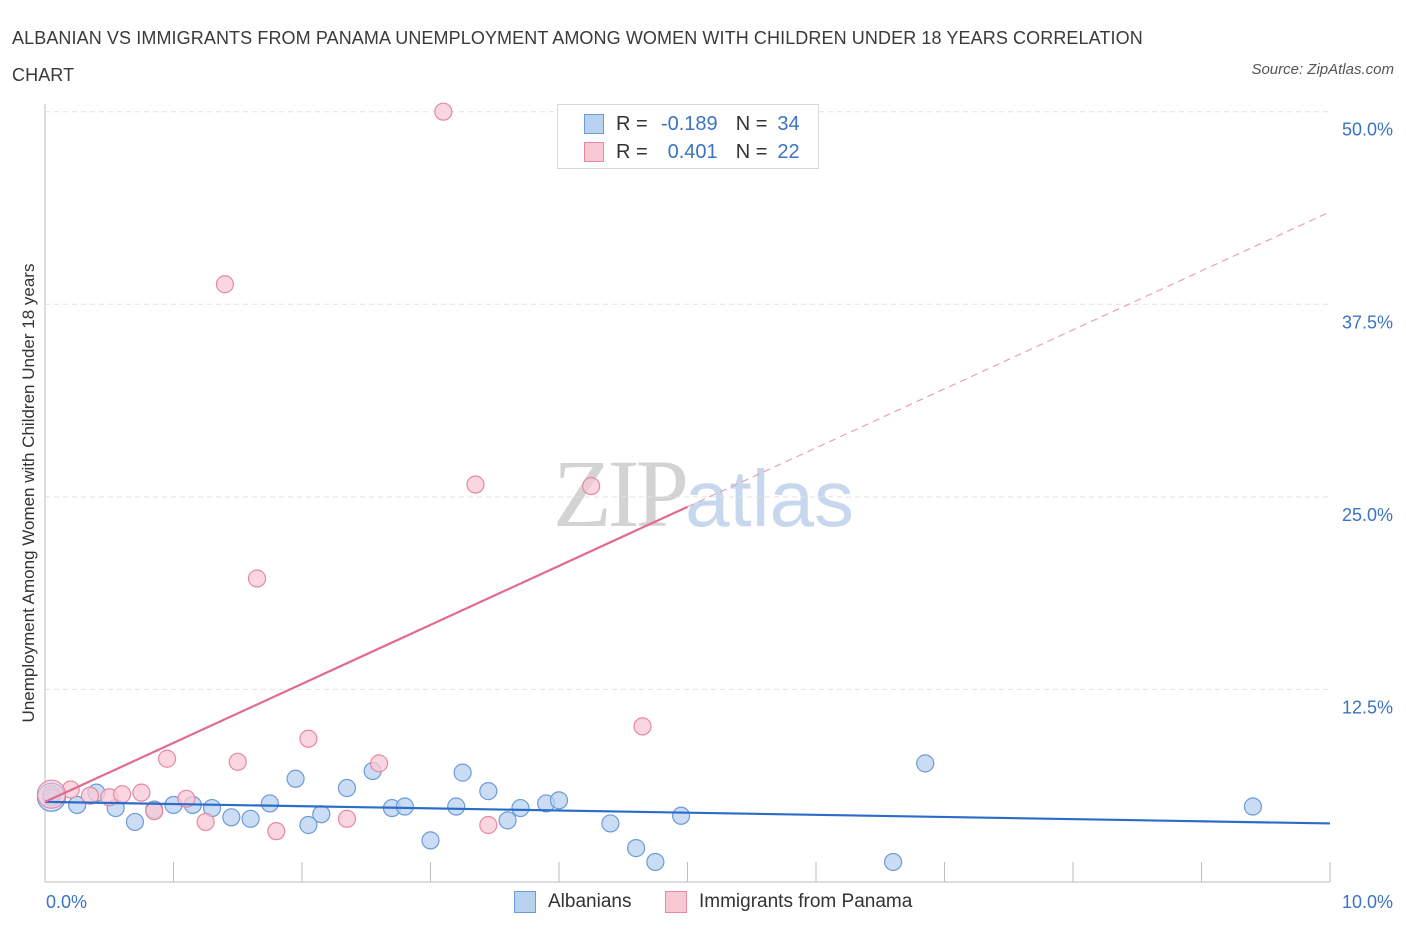 This screenshot has width=1406, height=930. What do you see at coordinates (66, 902) in the screenshot?
I see `x-tick-label-min: 0.0%` at bounding box center [66, 902].